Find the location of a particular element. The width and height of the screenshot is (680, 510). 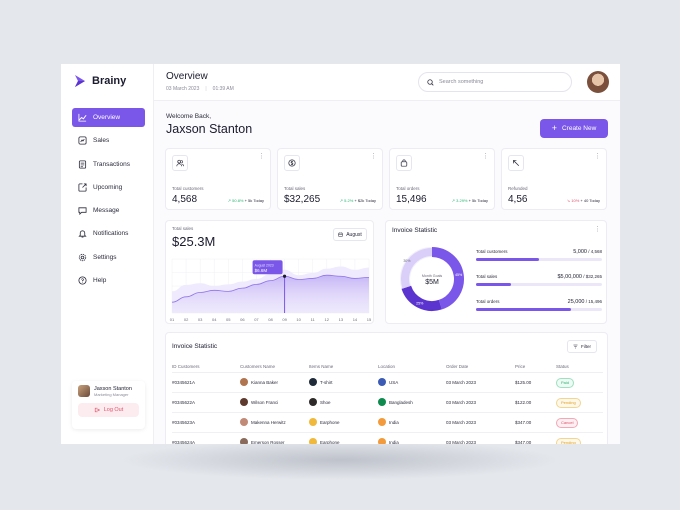

x-tick-label: 04 is located at coordinates (214, 319).